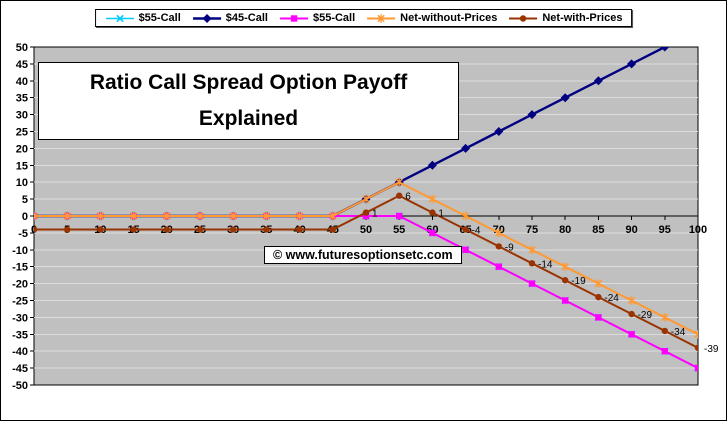 This screenshot has width=727, height=421. What do you see at coordinates (20, 268) in the screenshot?
I see `y-axis-label: -15` at bounding box center [20, 268].